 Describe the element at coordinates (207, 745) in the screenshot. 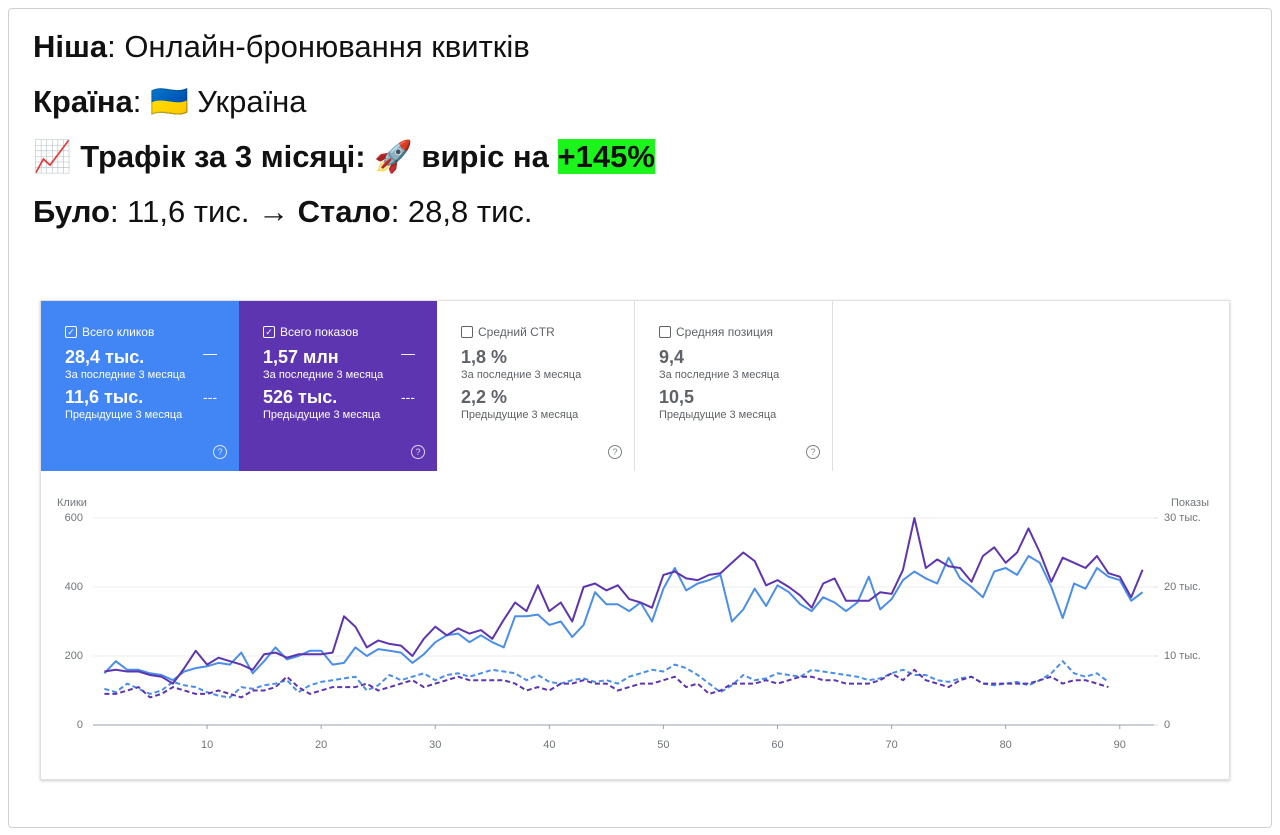

I see `x-tick-label: 10` at that location.